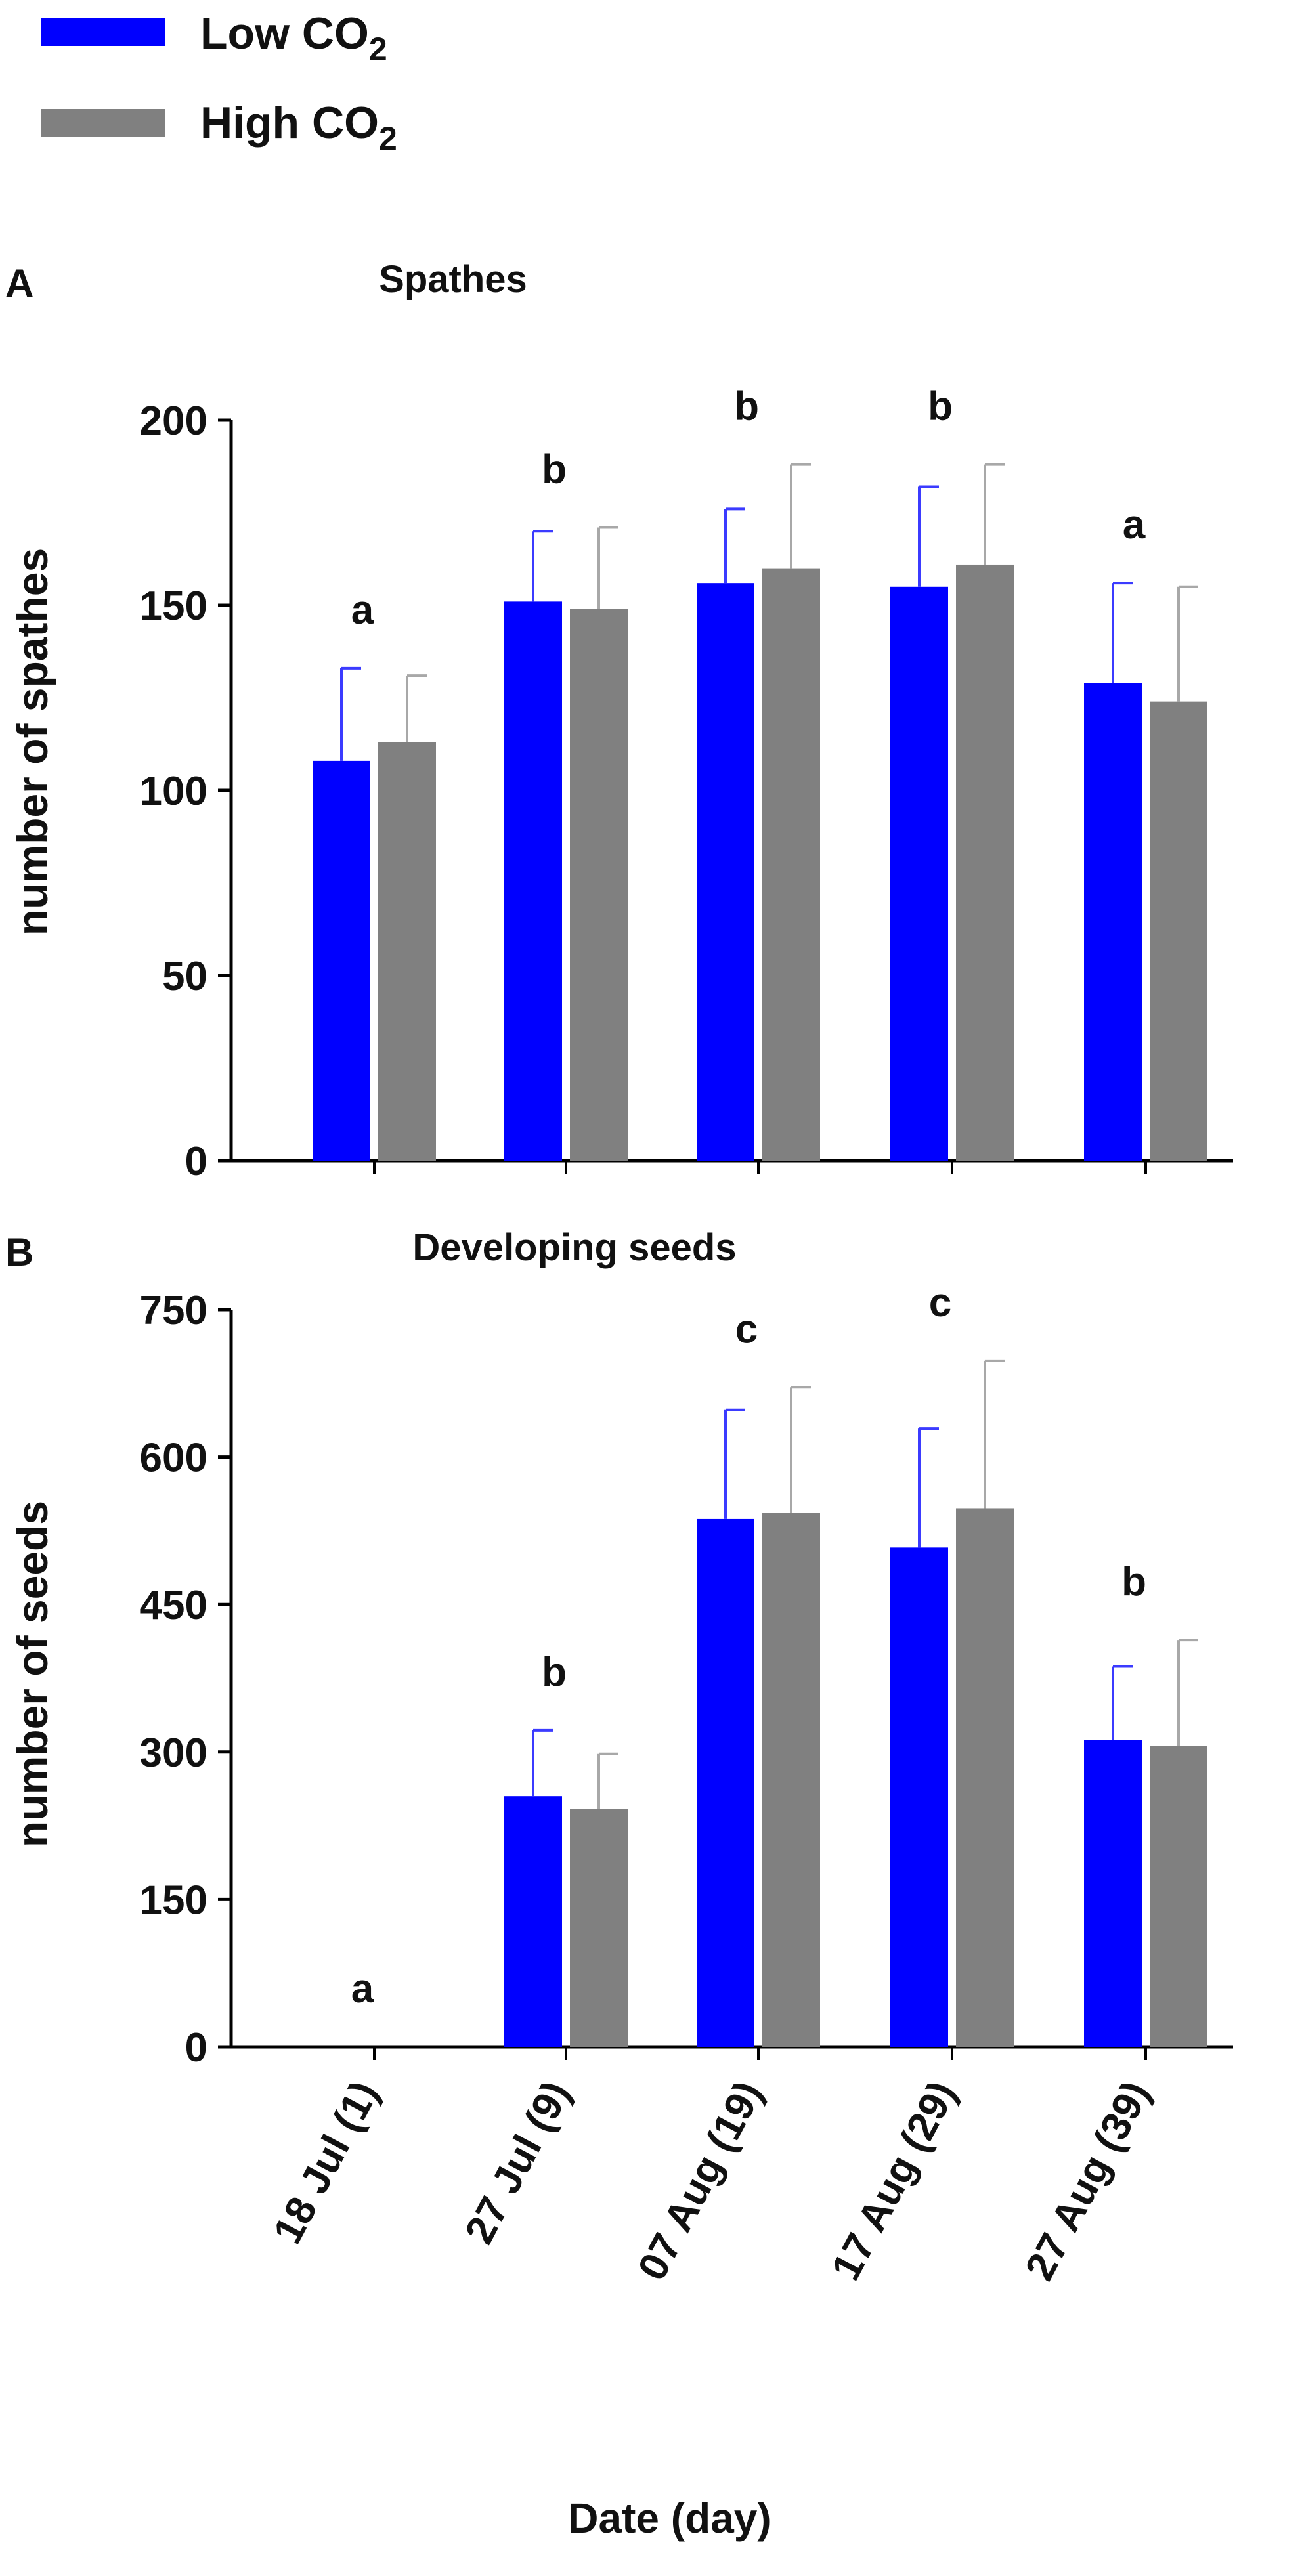 The image size is (1302, 2576). I want to click on y-tick-label: 300, so click(173, 1753).